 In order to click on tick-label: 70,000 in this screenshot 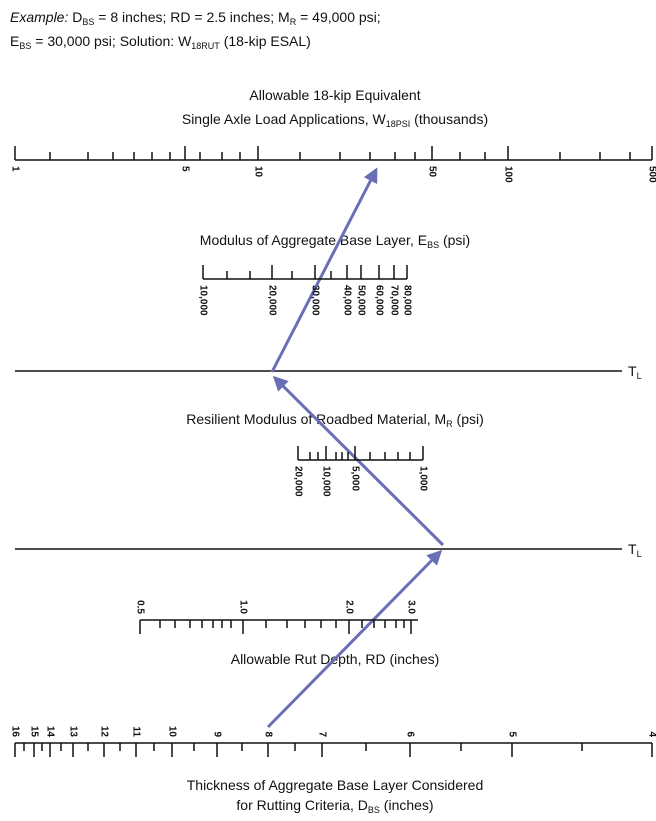, I will do `click(393, 300)`.